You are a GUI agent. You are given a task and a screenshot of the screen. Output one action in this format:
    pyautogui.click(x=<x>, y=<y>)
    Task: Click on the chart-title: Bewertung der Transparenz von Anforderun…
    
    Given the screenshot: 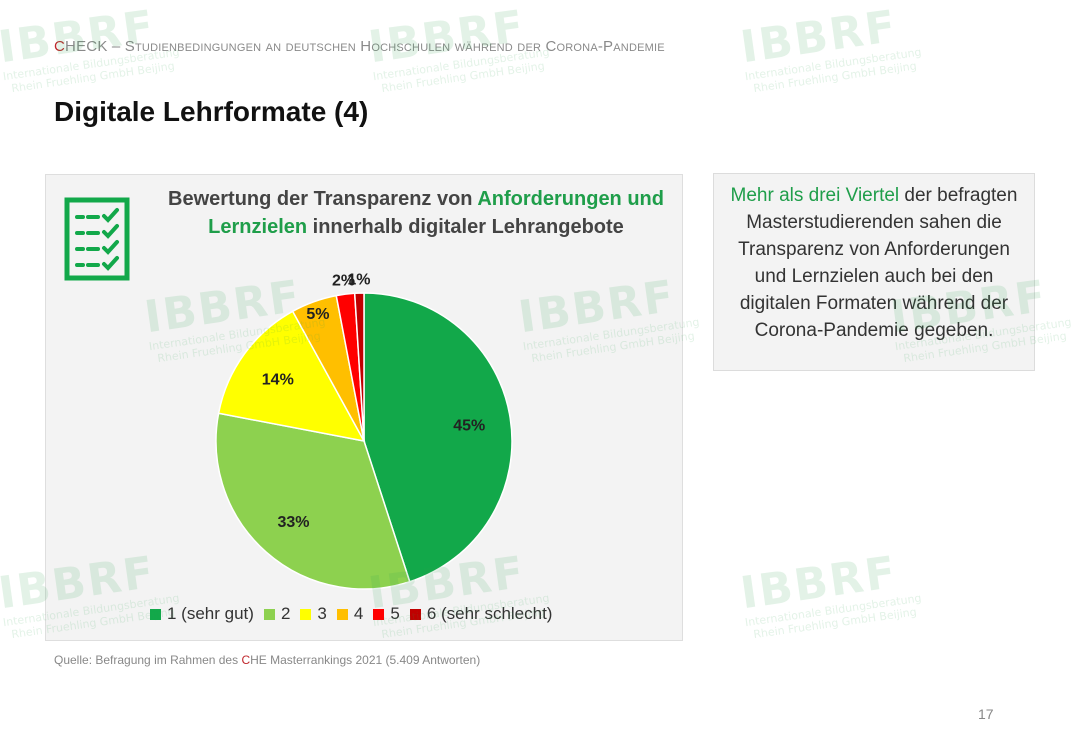 What is the action you would take?
    pyautogui.click(x=416, y=213)
    